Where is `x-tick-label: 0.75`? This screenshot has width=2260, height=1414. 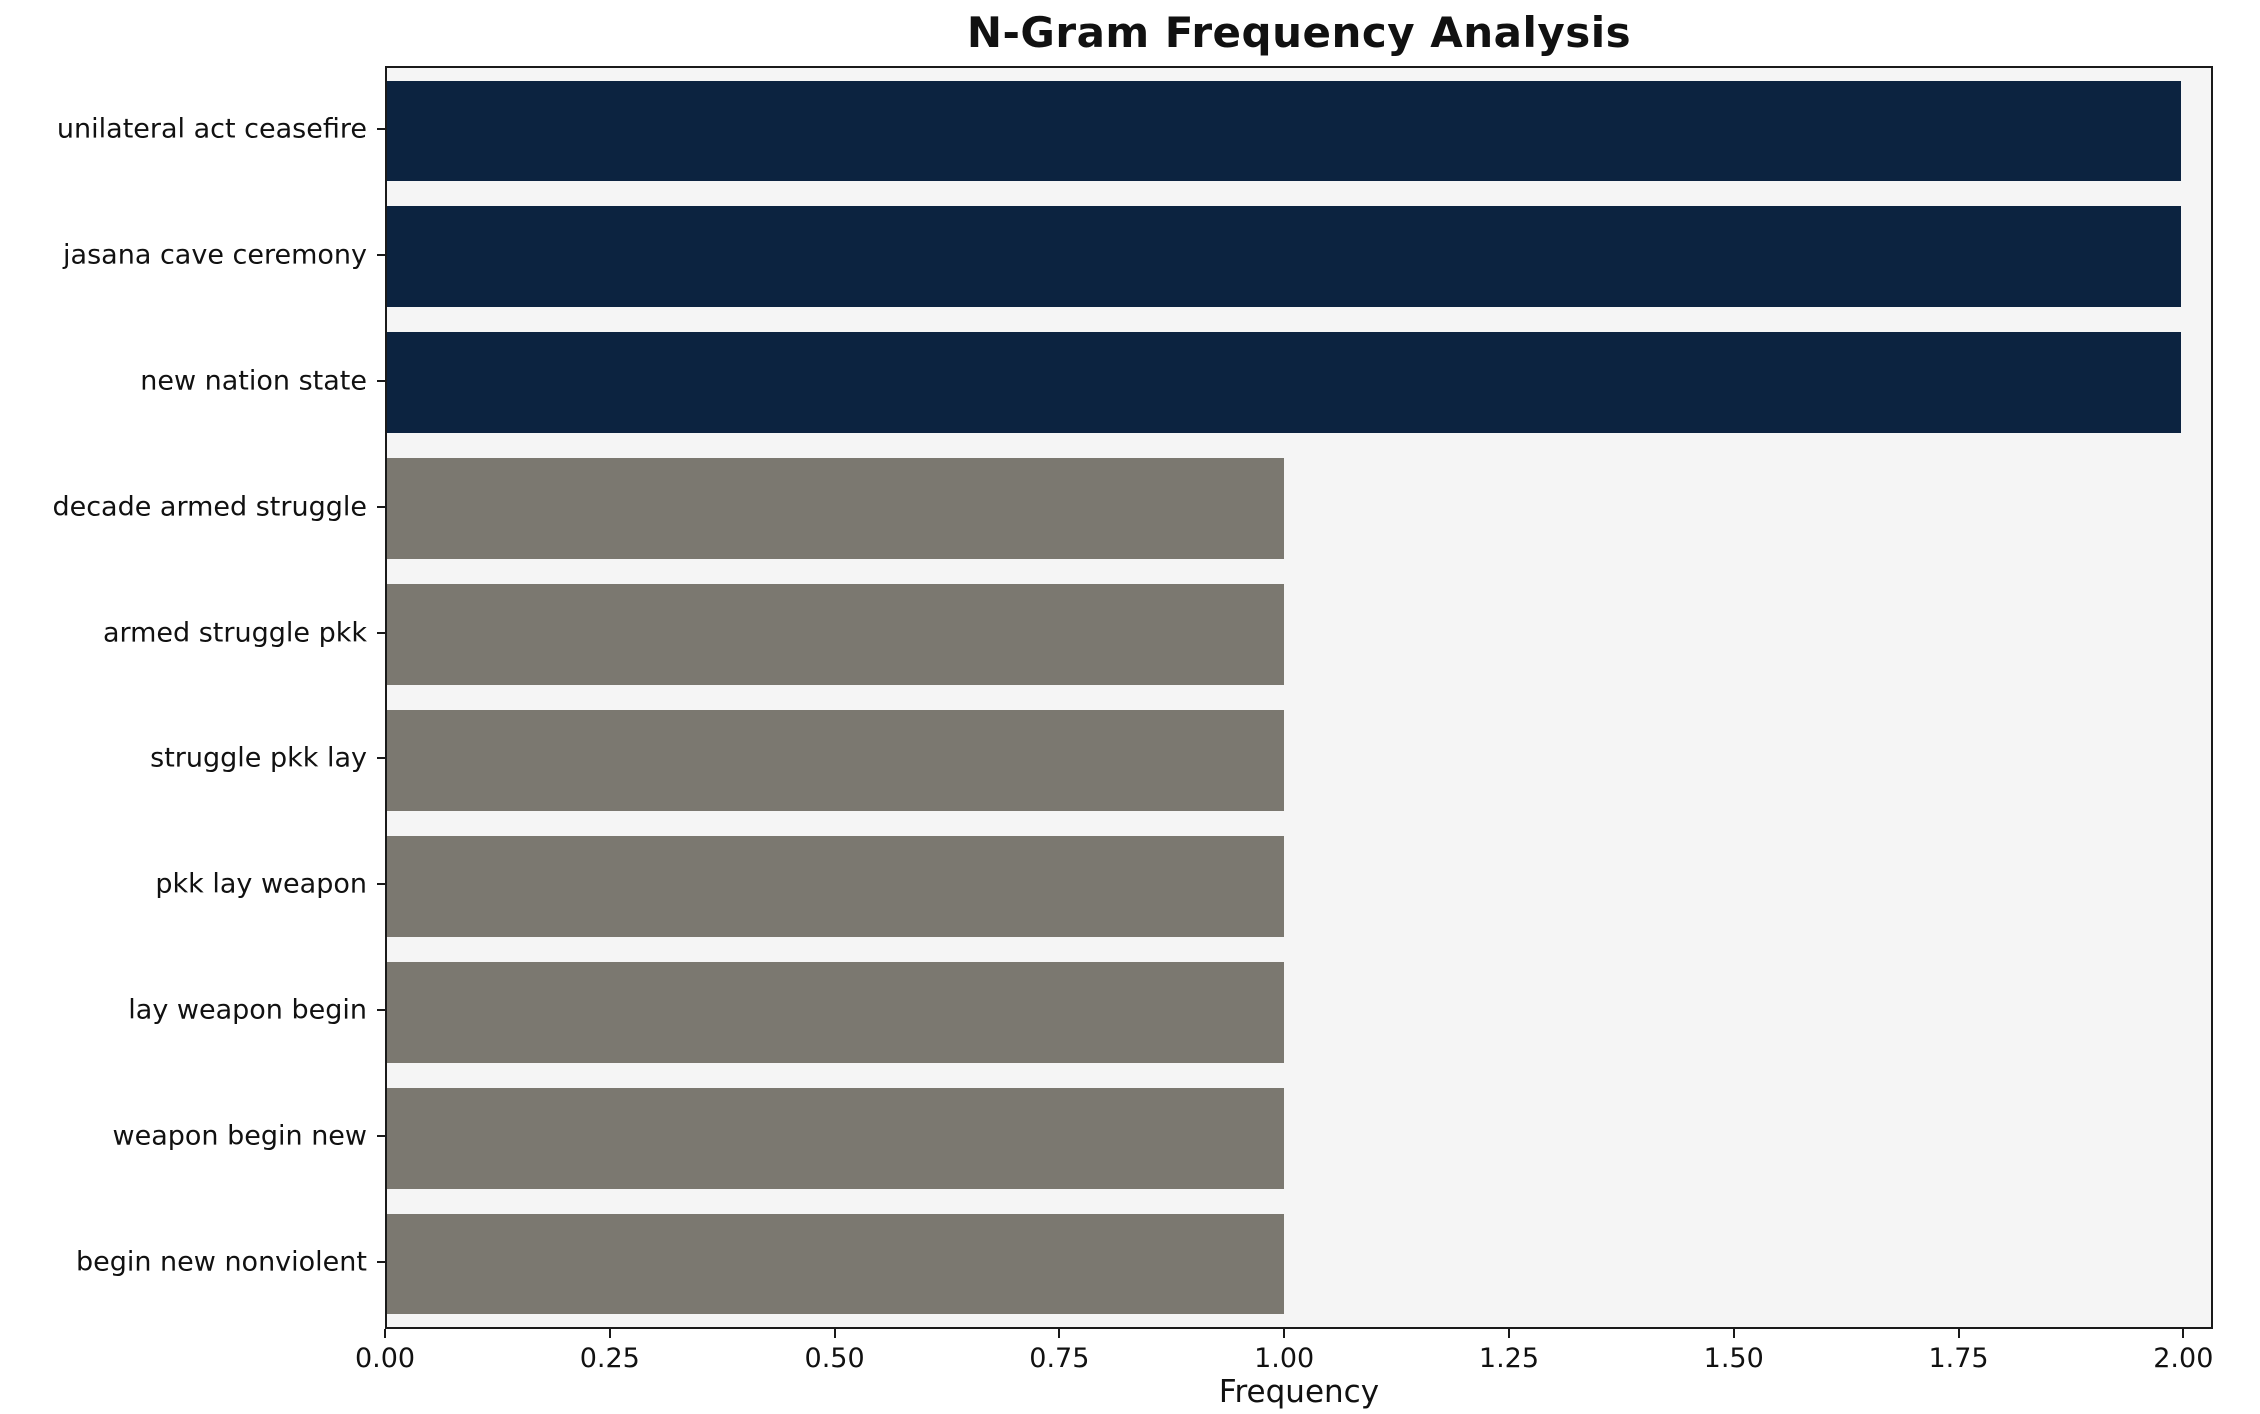 x-tick-label: 0.75 is located at coordinates (1059, 1358).